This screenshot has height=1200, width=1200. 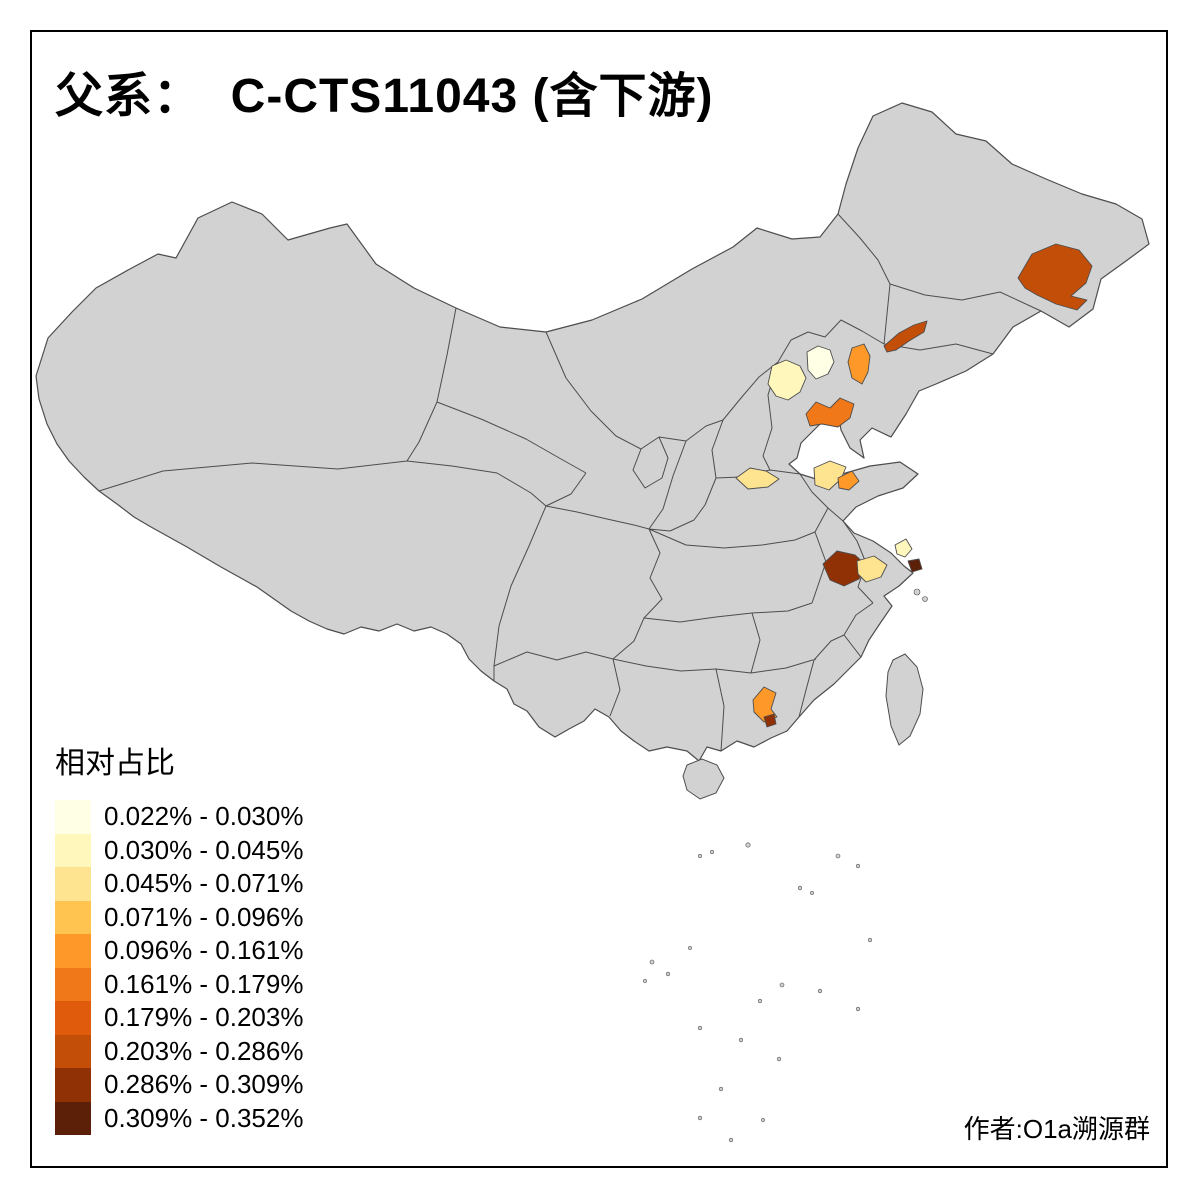 What do you see at coordinates (204, 916) in the screenshot?
I see `legend-label: 0.071% - 0.096%` at bounding box center [204, 916].